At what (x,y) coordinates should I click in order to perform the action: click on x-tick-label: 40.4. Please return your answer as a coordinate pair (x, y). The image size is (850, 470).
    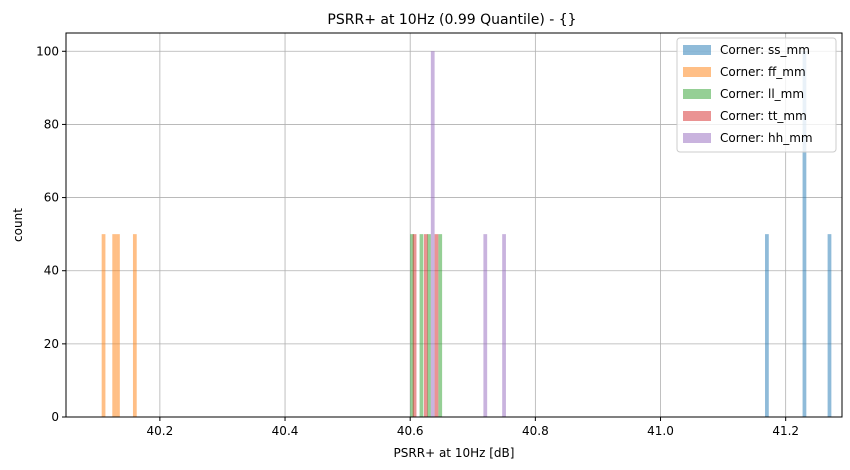
    Looking at the image, I should click on (285, 431).